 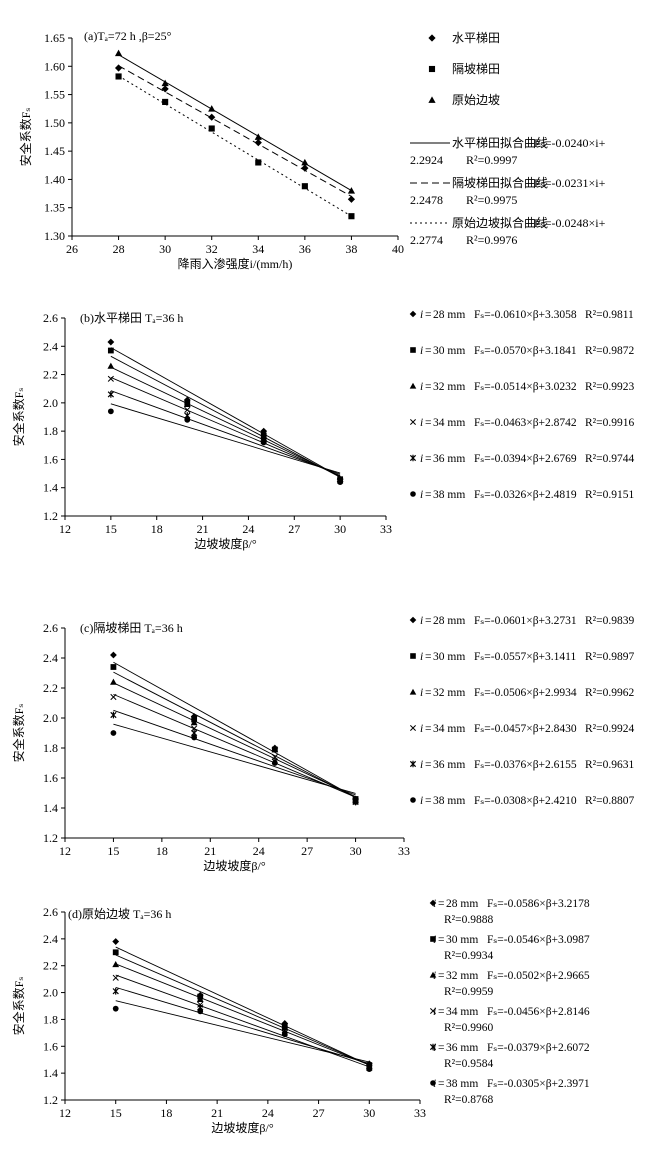 I want to click on y-tick-label: 2.6, so click(x=50, y=912).